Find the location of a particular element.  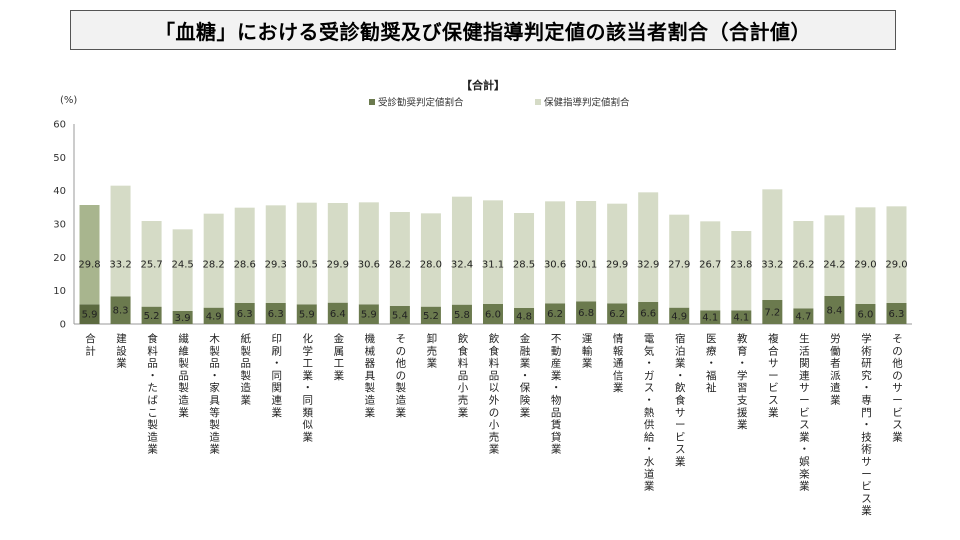

data-label: 29.0 is located at coordinates (865, 265).